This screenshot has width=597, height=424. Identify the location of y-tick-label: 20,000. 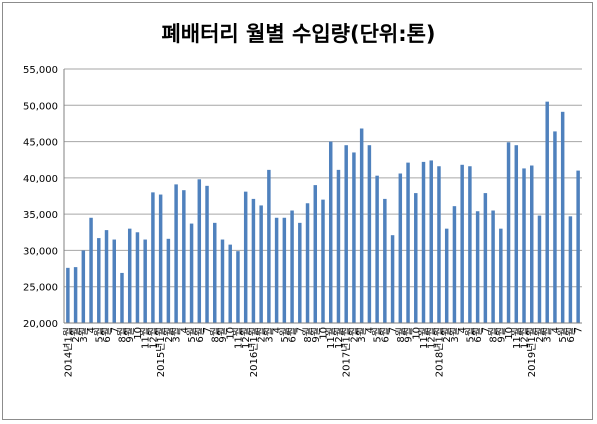
(40, 324).